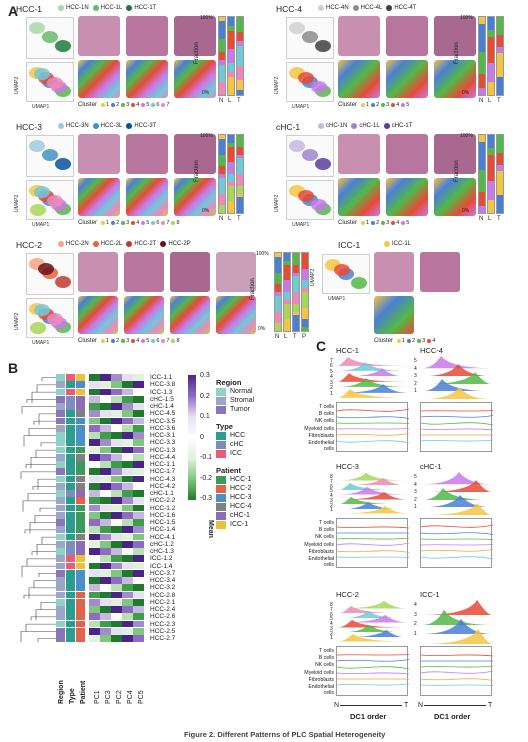 This screenshot has width=528, height=742. What do you see at coordinates (230, 101) in the screenshot?
I see `fraction-bar-label: L` at bounding box center [230, 101].